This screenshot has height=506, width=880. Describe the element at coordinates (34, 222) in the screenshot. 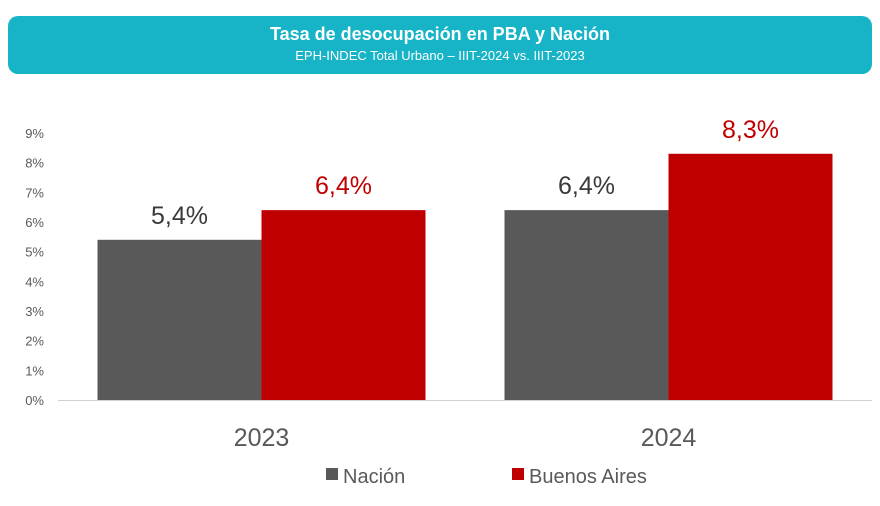

I see `y-tick-label: 6%` at that location.